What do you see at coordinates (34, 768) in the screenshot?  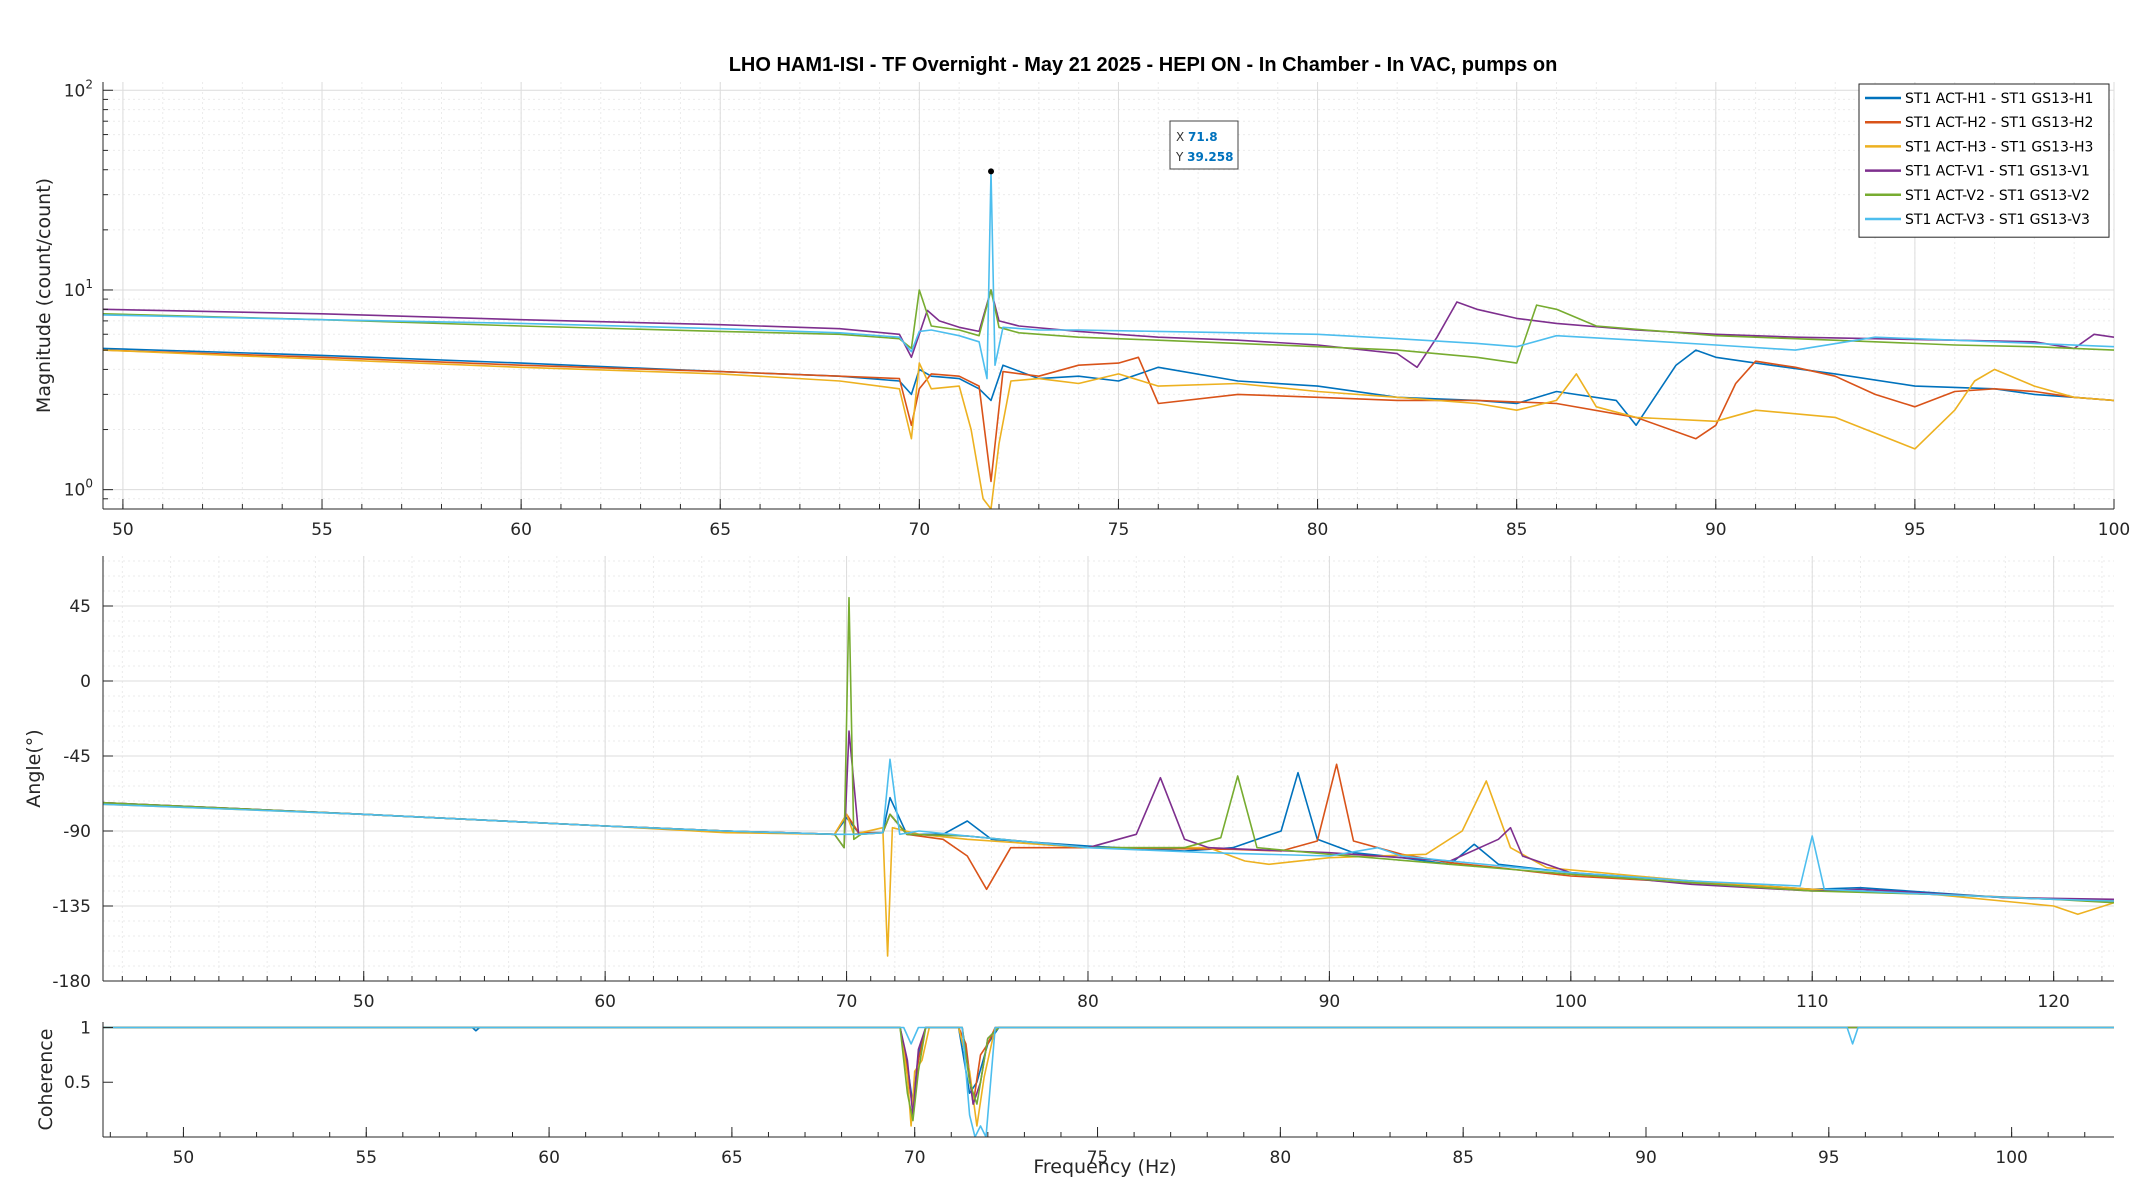 I see `y-axis-label: Angle(°)` at bounding box center [34, 768].